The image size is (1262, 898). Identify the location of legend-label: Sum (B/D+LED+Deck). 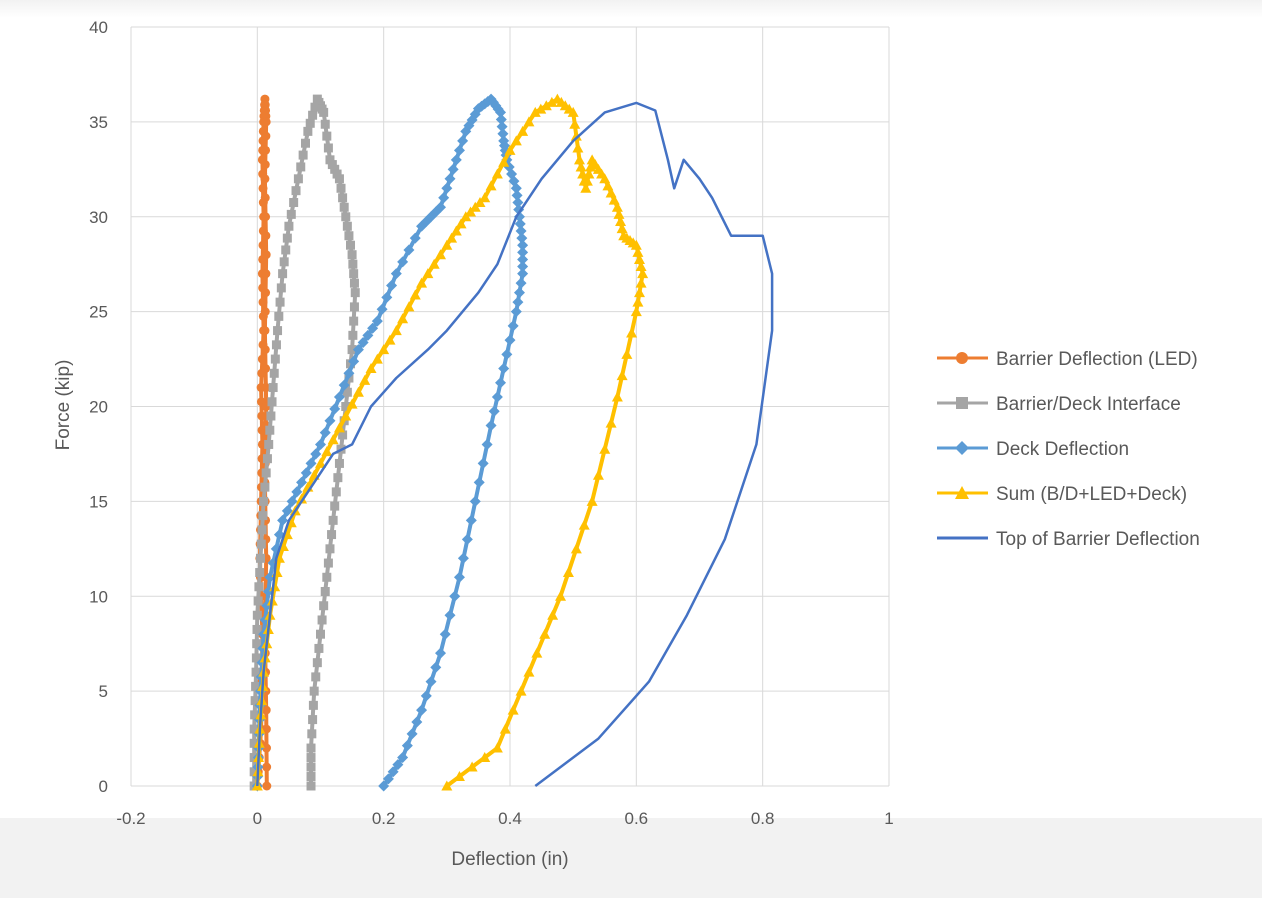
(1091, 494).